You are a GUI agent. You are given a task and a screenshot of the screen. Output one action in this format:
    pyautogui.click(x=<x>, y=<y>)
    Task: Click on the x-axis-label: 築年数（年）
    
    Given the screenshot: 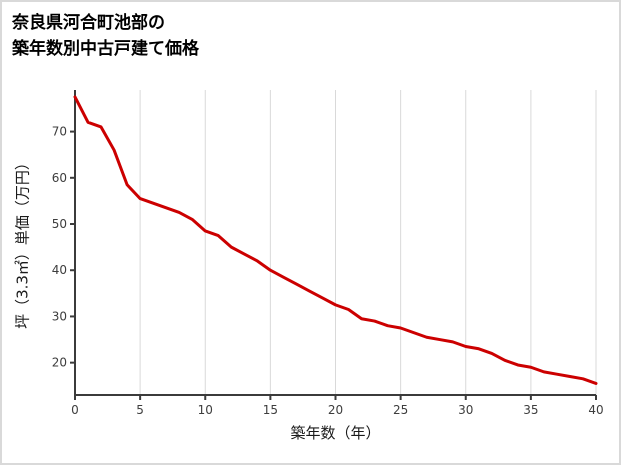 What is the action you would take?
    pyautogui.click(x=335, y=433)
    